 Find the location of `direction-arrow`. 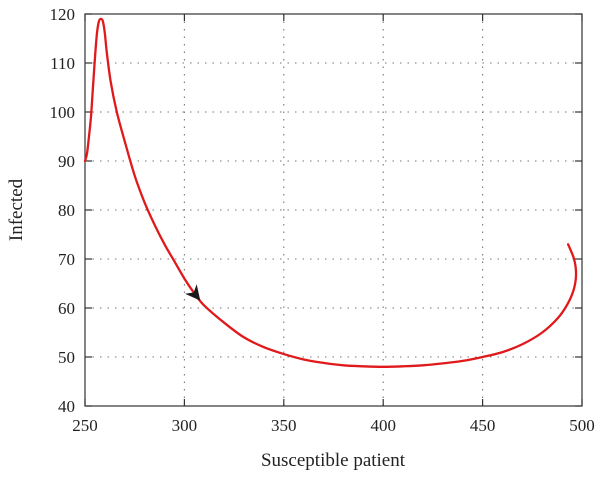

direction-arrow is located at coordinates (193, 292).